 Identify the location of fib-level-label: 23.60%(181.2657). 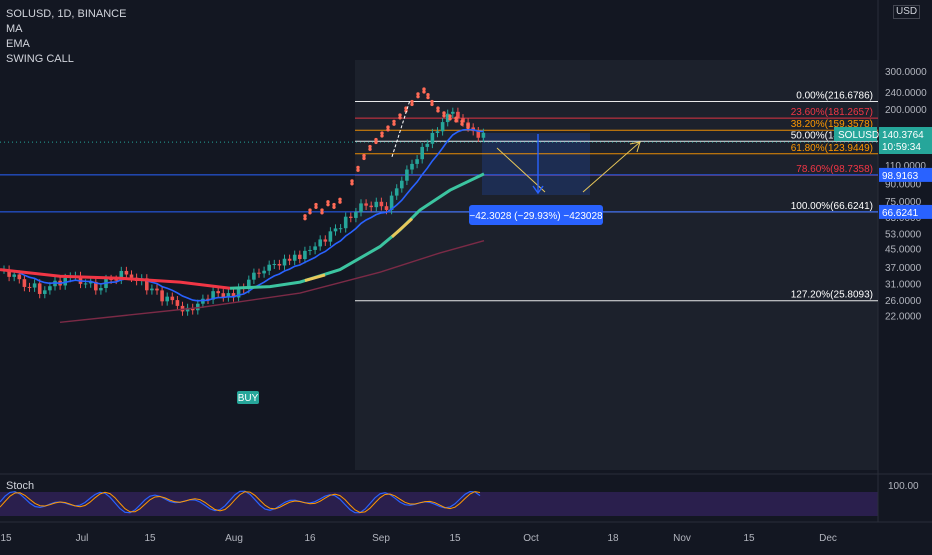
(832, 112).